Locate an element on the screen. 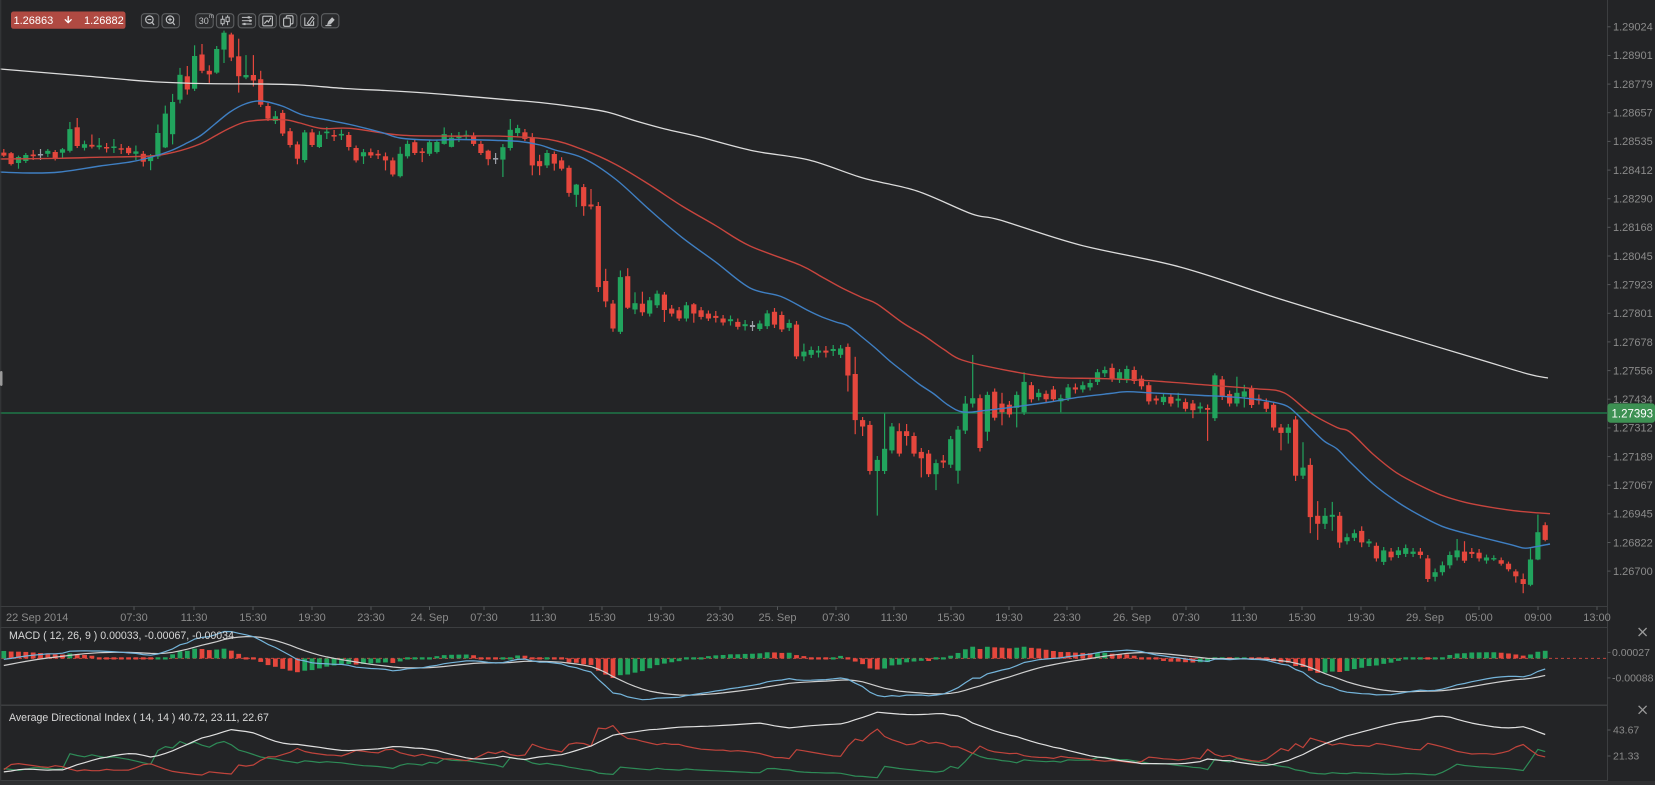 This screenshot has height=785, width=1655. svg-text: 1.26863 is located at coordinates (34, 21).